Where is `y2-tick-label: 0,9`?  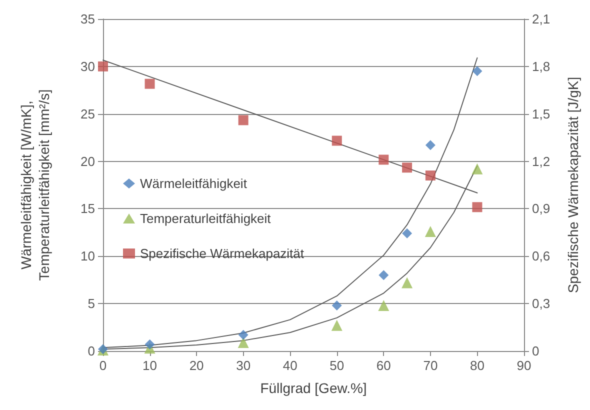 y2-tick-label: 0,9 is located at coordinates (541, 208).